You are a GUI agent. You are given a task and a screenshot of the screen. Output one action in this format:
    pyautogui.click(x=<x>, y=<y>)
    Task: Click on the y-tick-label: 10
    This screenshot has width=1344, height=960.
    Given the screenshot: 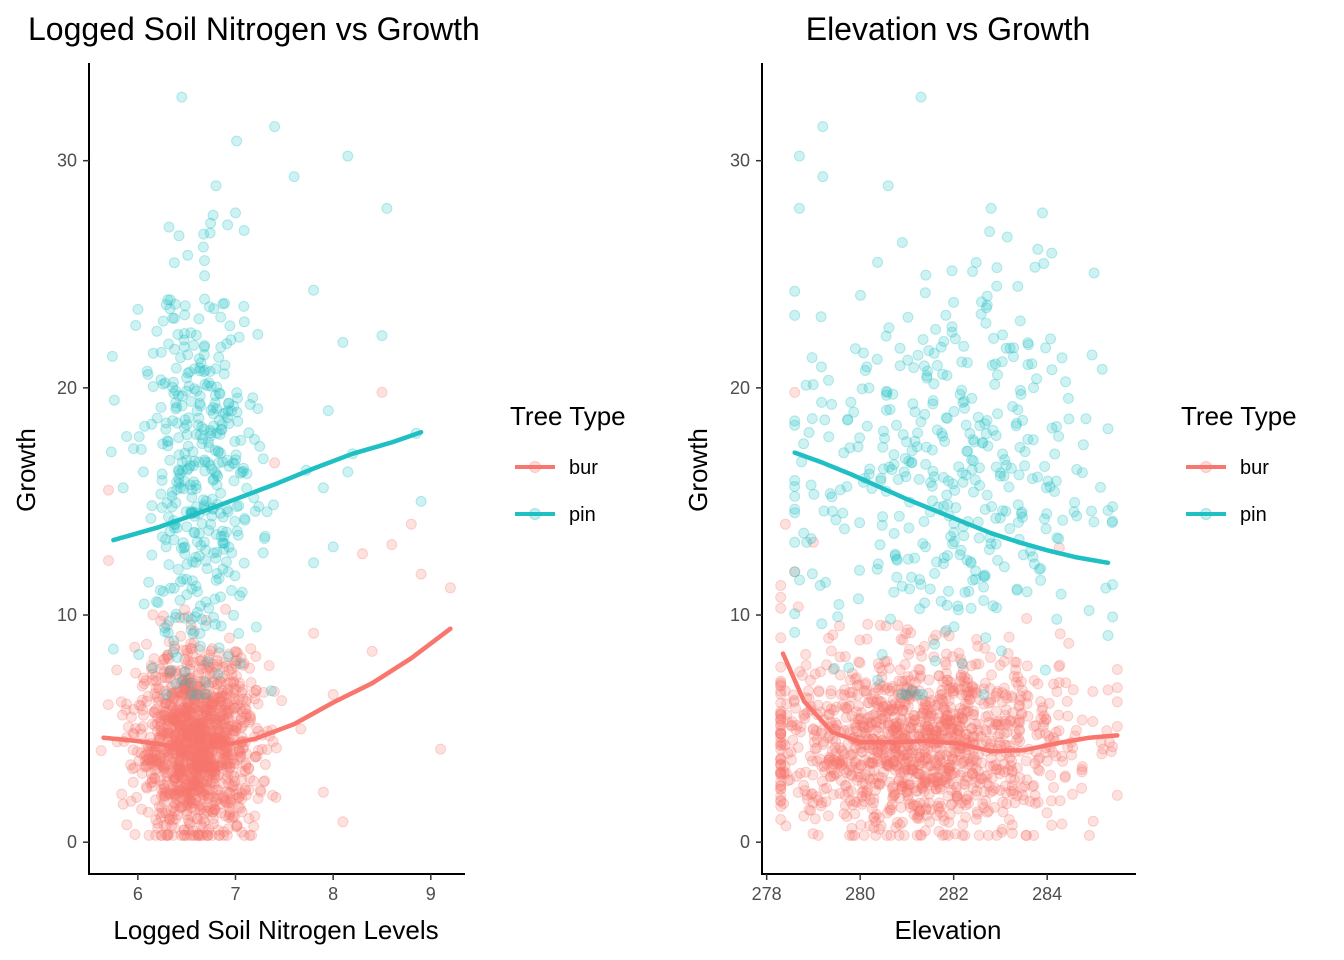 What is the action you would take?
    pyautogui.click(x=740, y=615)
    